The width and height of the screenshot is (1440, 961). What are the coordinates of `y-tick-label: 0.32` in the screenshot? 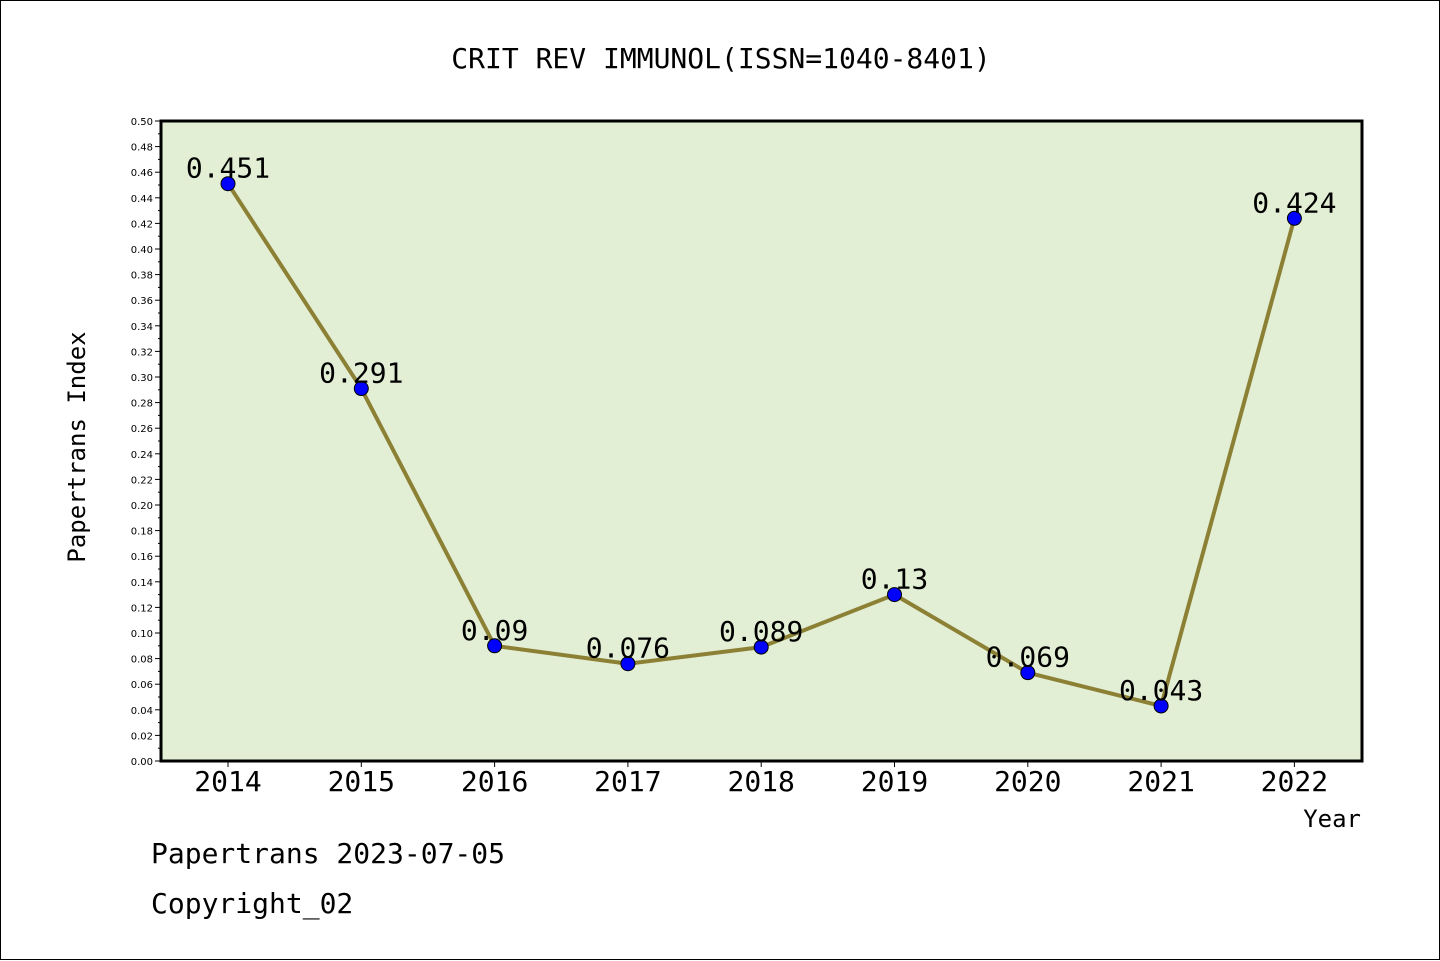 It's located at (142, 352).